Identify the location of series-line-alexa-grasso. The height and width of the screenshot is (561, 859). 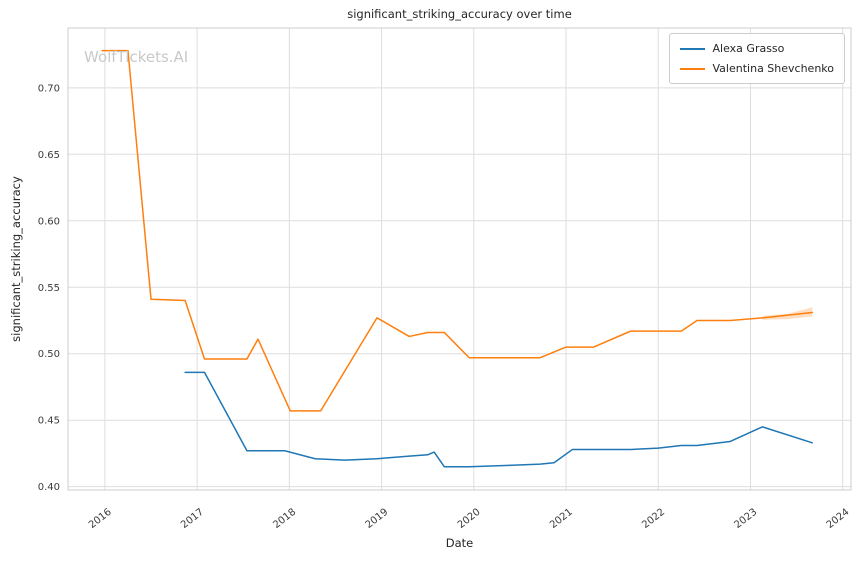
(499, 419).